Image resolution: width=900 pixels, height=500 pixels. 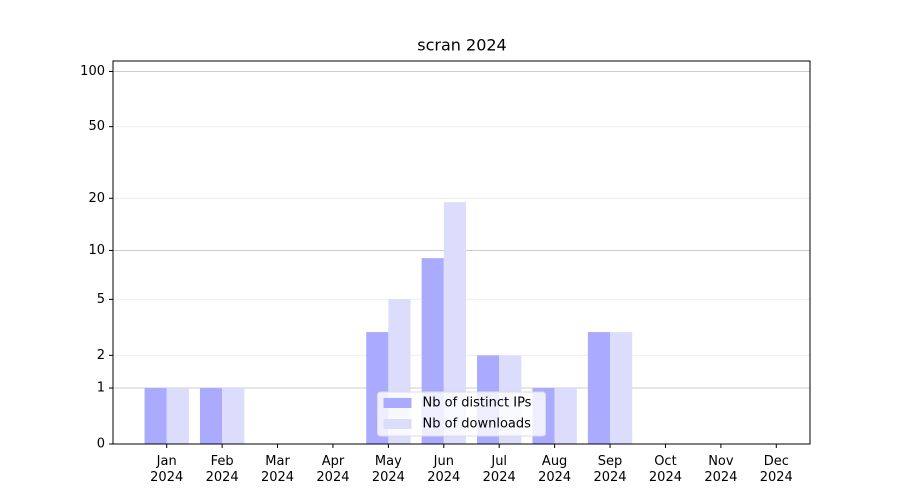 I want to click on legend-box, so click(x=461, y=414).